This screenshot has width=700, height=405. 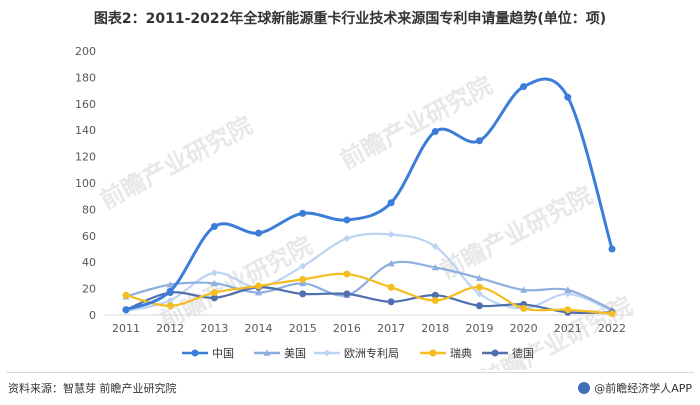 I want to click on legend-label: 德国, so click(x=523, y=353).